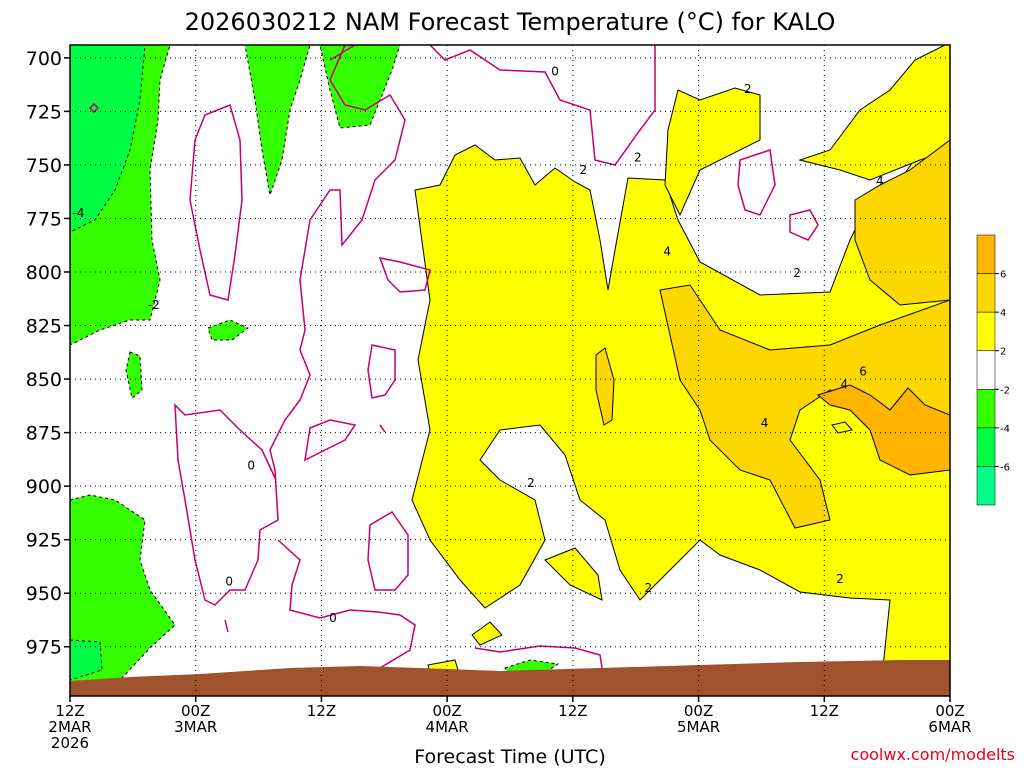 This screenshot has height=773, width=1024. What do you see at coordinates (1005, 390) in the screenshot?
I see `colorbar-label: -2` at bounding box center [1005, 390].